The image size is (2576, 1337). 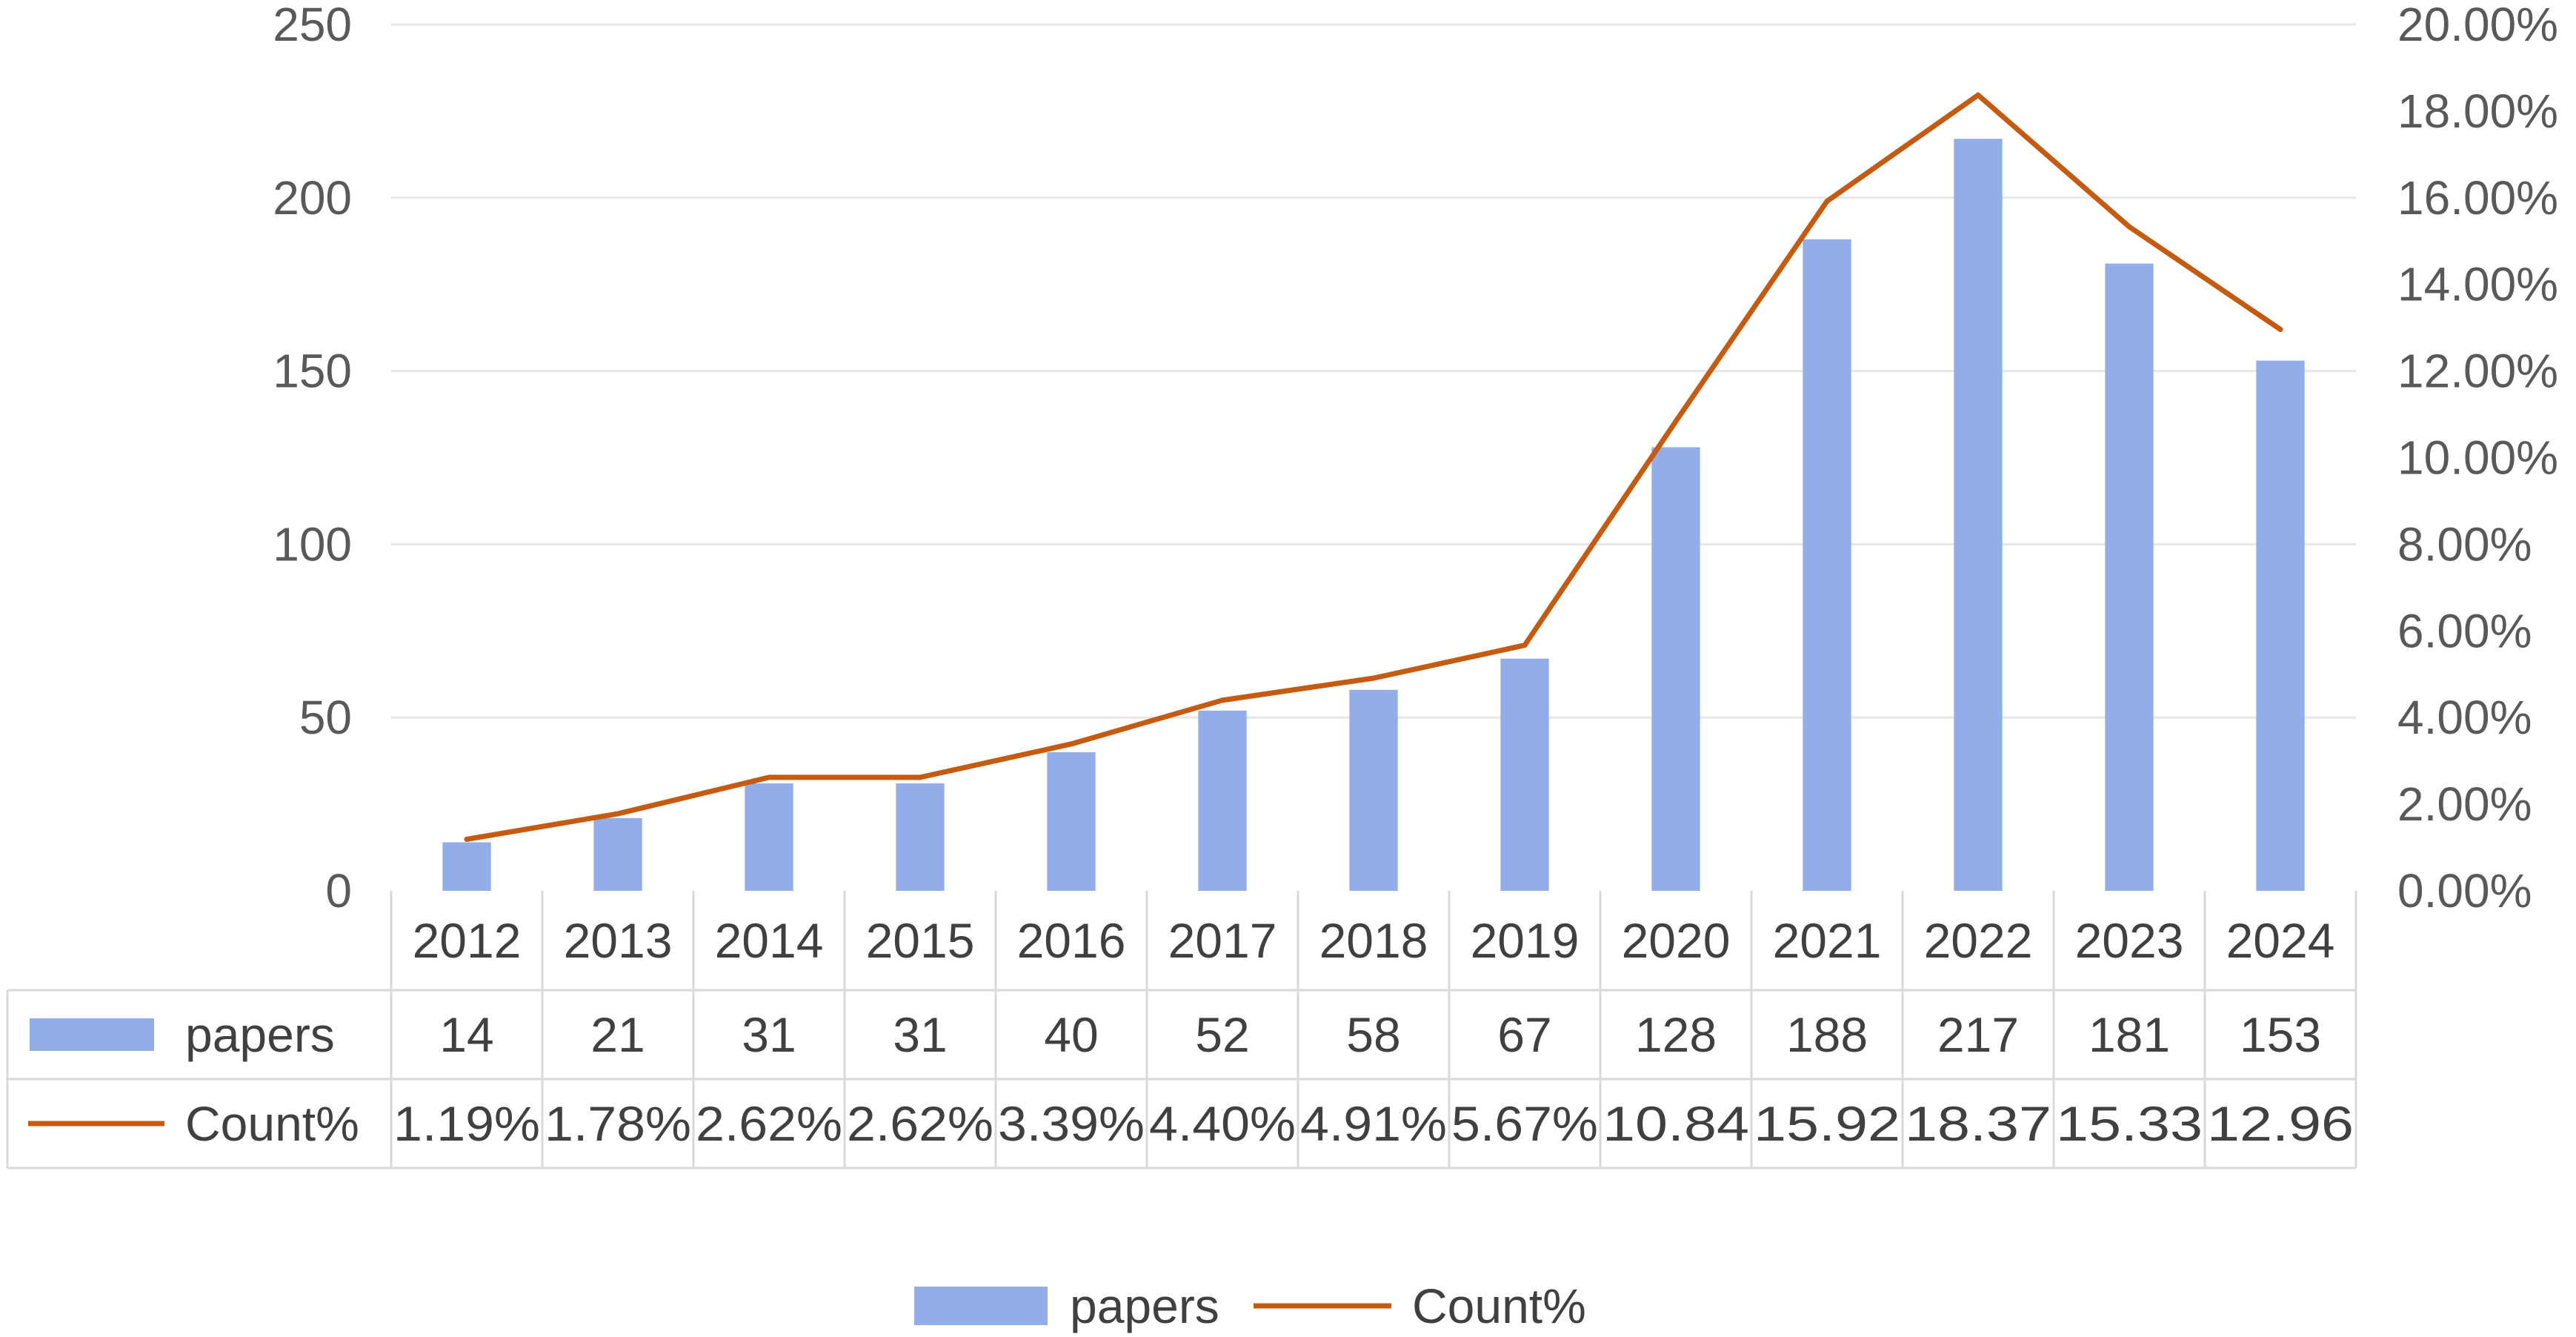 What do you see at coordinates (1222, 1034) in the screenshot?
I see `table-cell-papers: 52` at bounding box center [1222, 1034].